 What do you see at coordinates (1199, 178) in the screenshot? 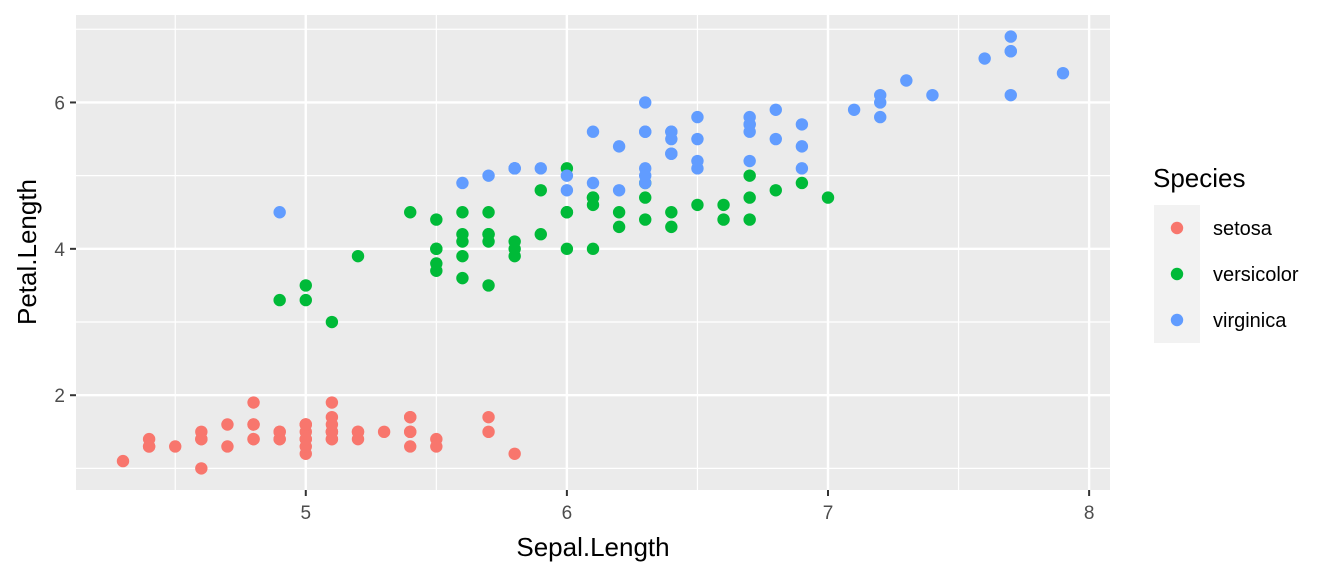
I see `legend-title: Species` at bounding box center [1199, 178].